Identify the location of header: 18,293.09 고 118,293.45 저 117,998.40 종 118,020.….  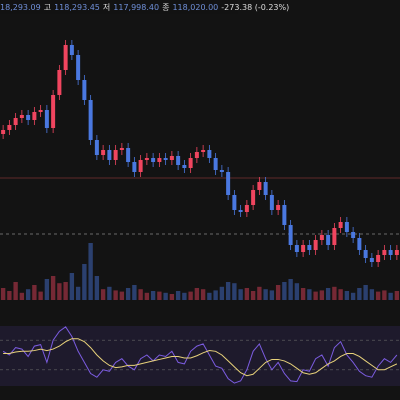
(144, 7).